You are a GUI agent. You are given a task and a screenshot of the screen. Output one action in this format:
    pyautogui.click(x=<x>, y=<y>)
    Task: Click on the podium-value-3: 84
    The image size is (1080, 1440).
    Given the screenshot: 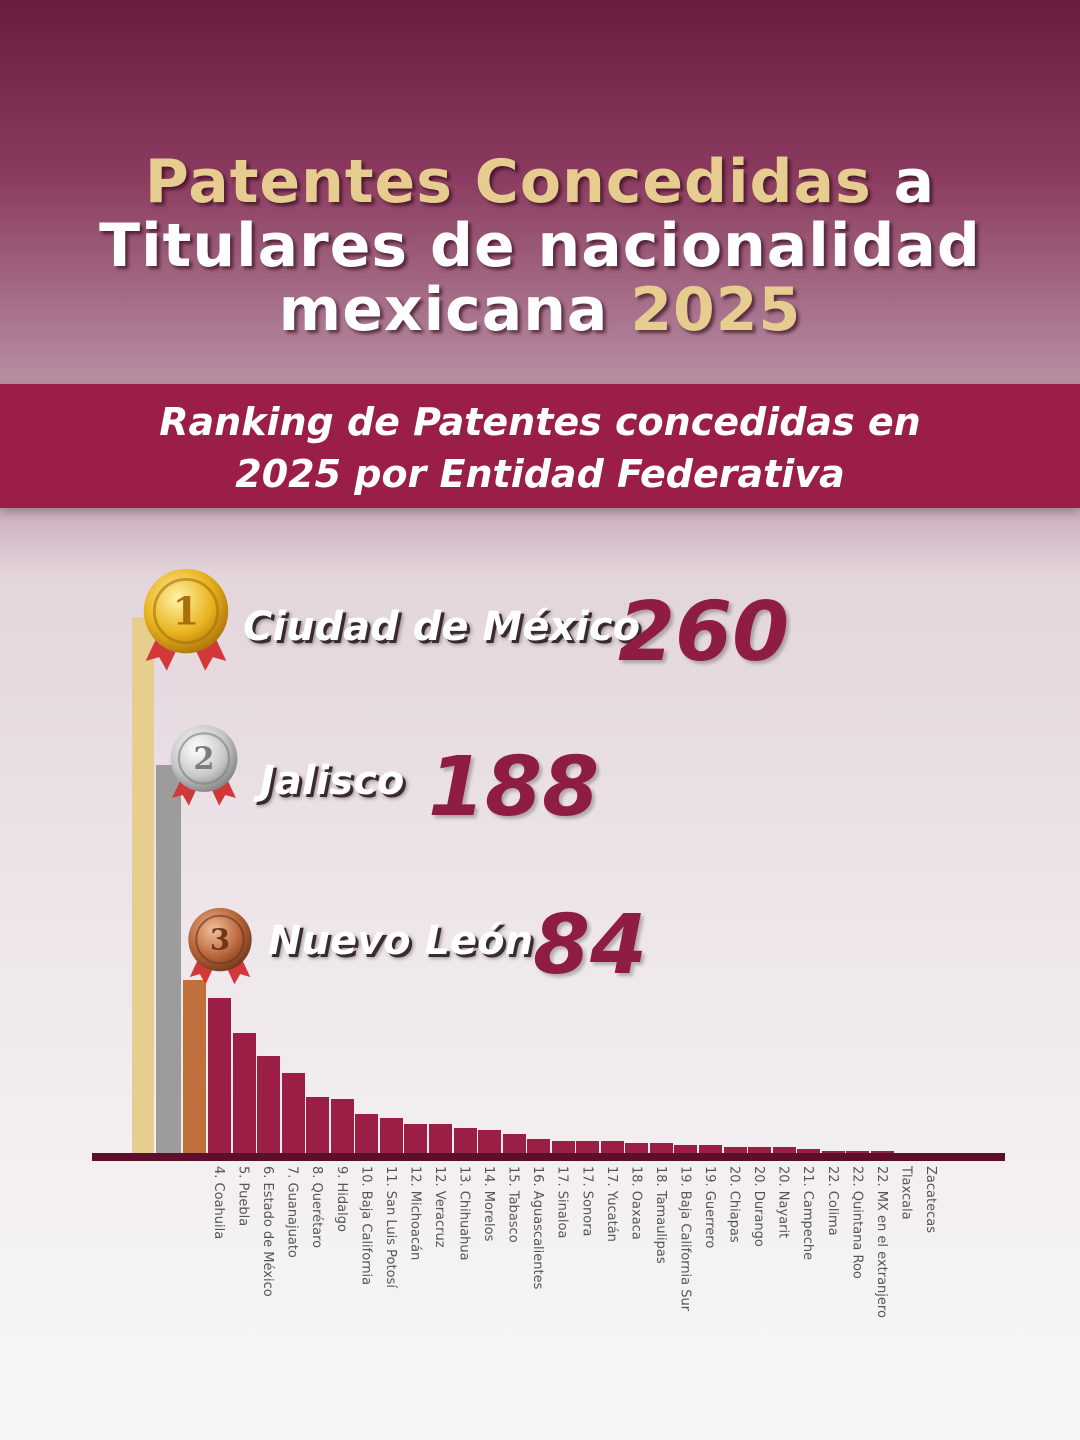 What is the action you would take?
    pyautogui.click(x=590, y=945)
    